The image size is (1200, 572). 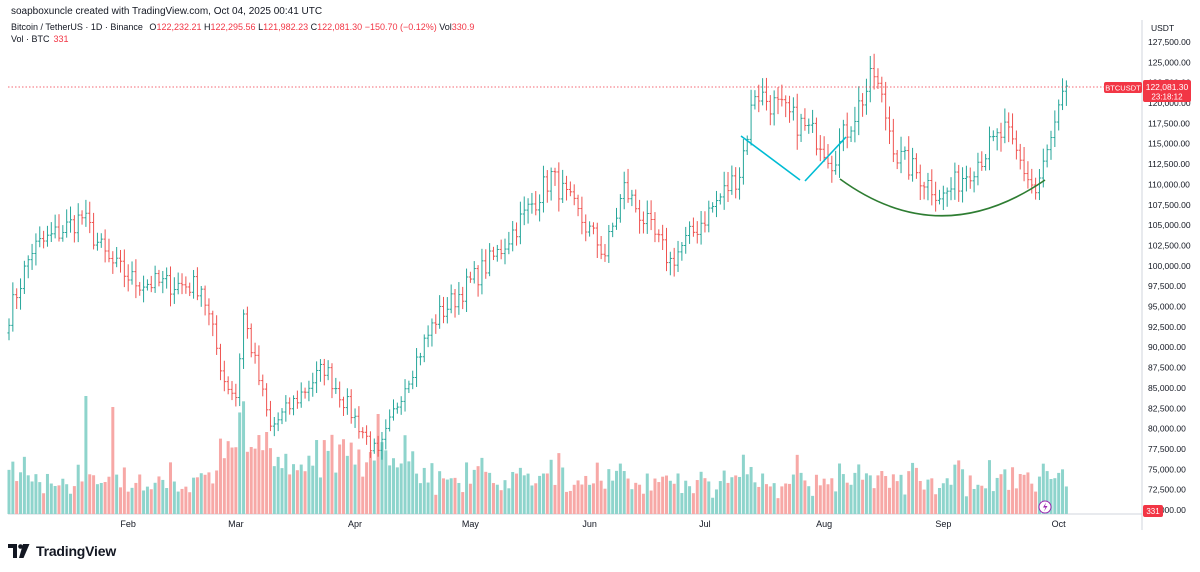 What do you see at coordinates (1167, 429) in the screenshot?
I see `price-tick-label: 80,000.00` at bounding box center [1167, 429].